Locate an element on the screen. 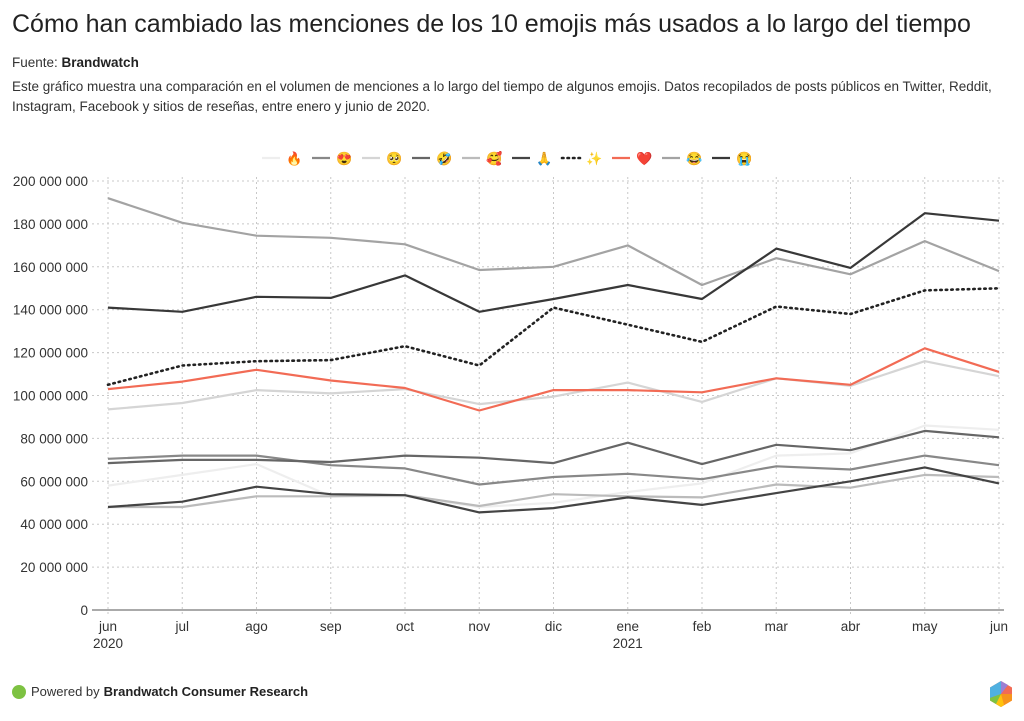 Image resolution: width=1024 pixels, height=721 pixels. legend-item: 😭 is located at coordinates (732, 158).